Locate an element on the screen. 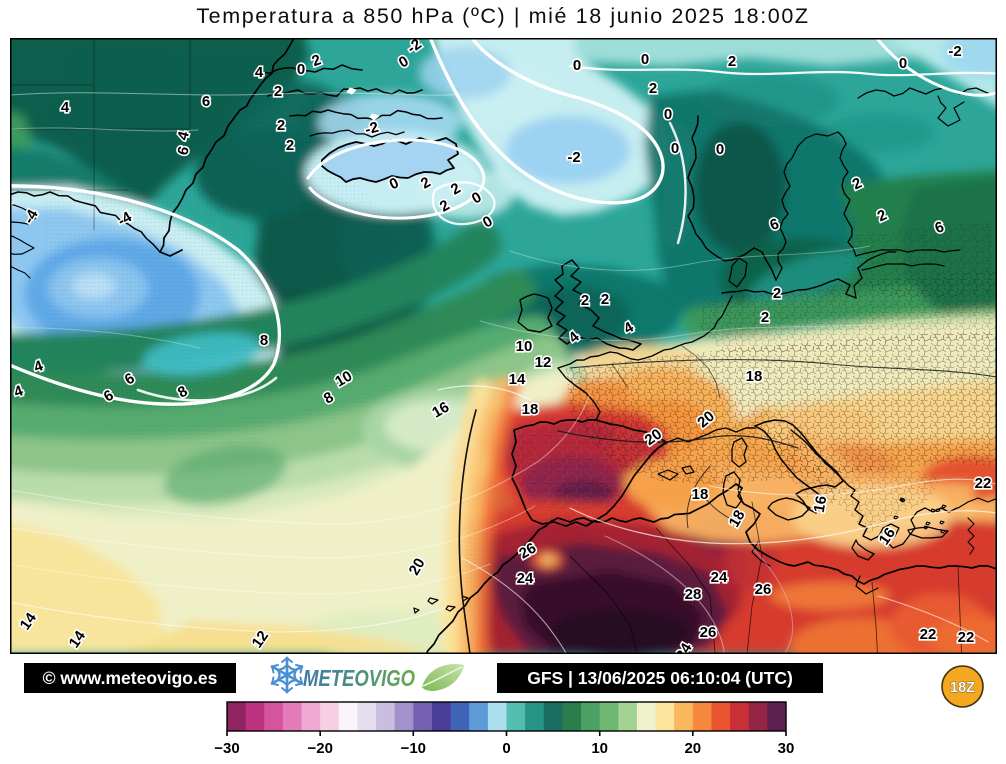 Image resolution: width=1006 pixels, height=764 pixels. svg-text: −30 is located at coordinates (226, 748).